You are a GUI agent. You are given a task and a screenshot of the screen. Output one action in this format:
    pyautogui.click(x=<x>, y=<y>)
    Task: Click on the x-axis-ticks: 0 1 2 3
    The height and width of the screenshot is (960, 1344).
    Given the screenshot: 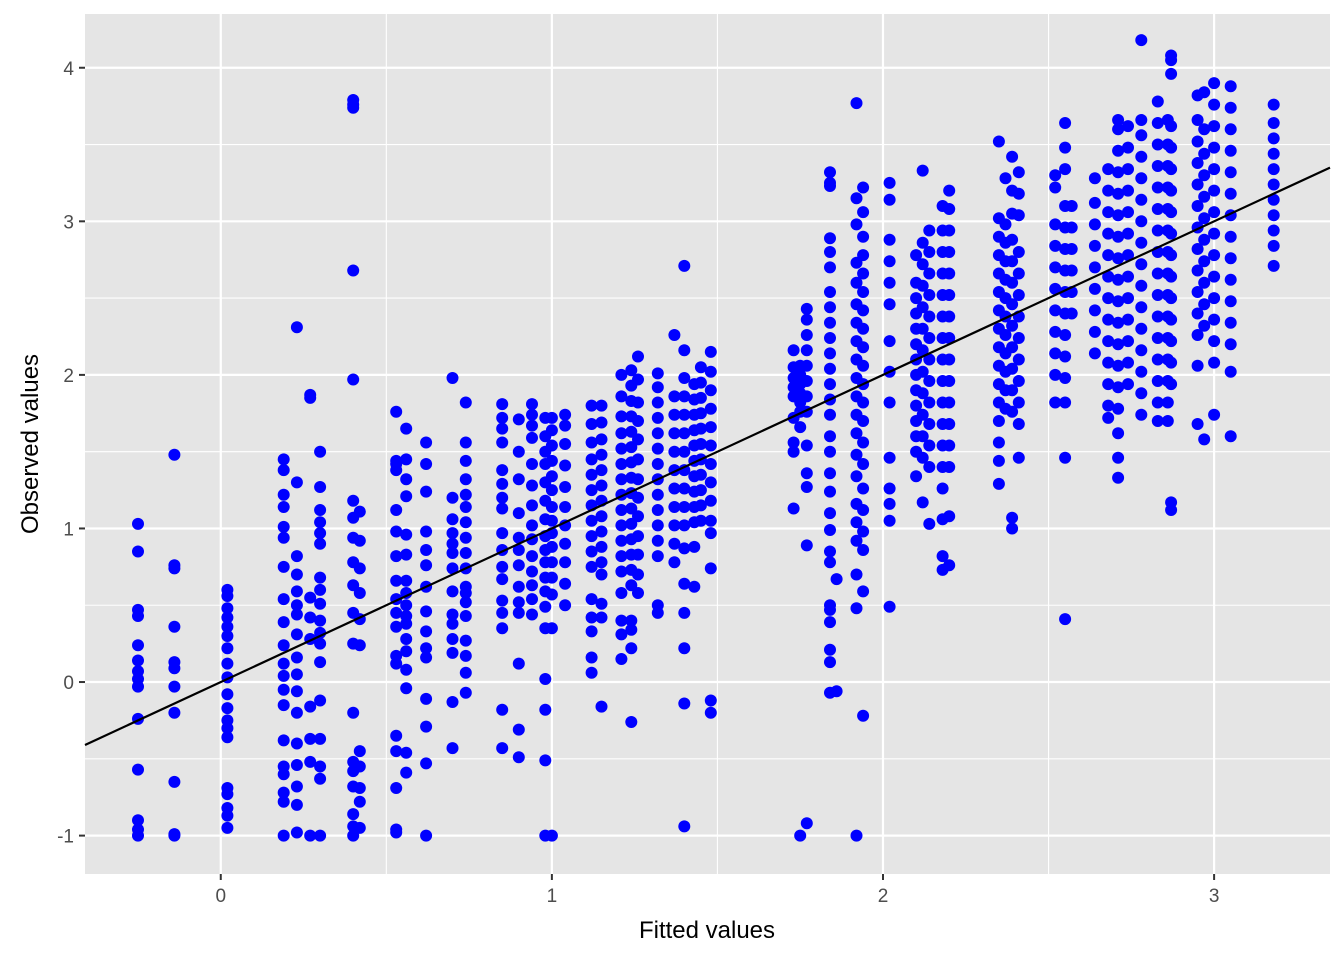 What is the action you would take?
    pyautogui.click(x=717, y=890)
    